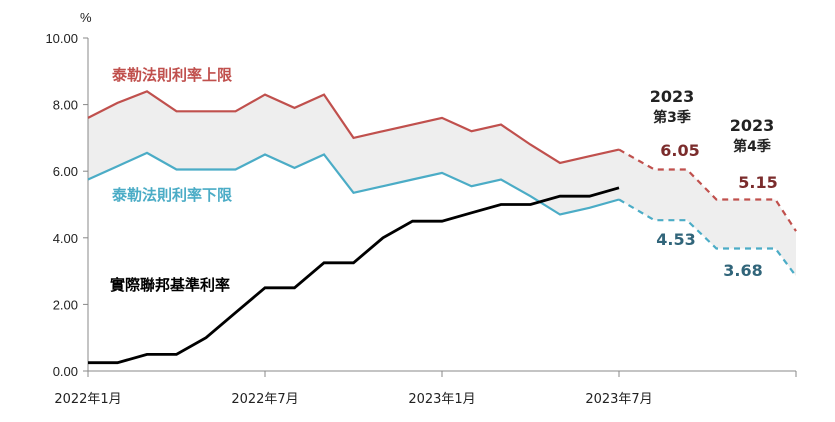 The image size is (835, 422). I want to click on y-tick-label: 0.00, so click(65, 371).